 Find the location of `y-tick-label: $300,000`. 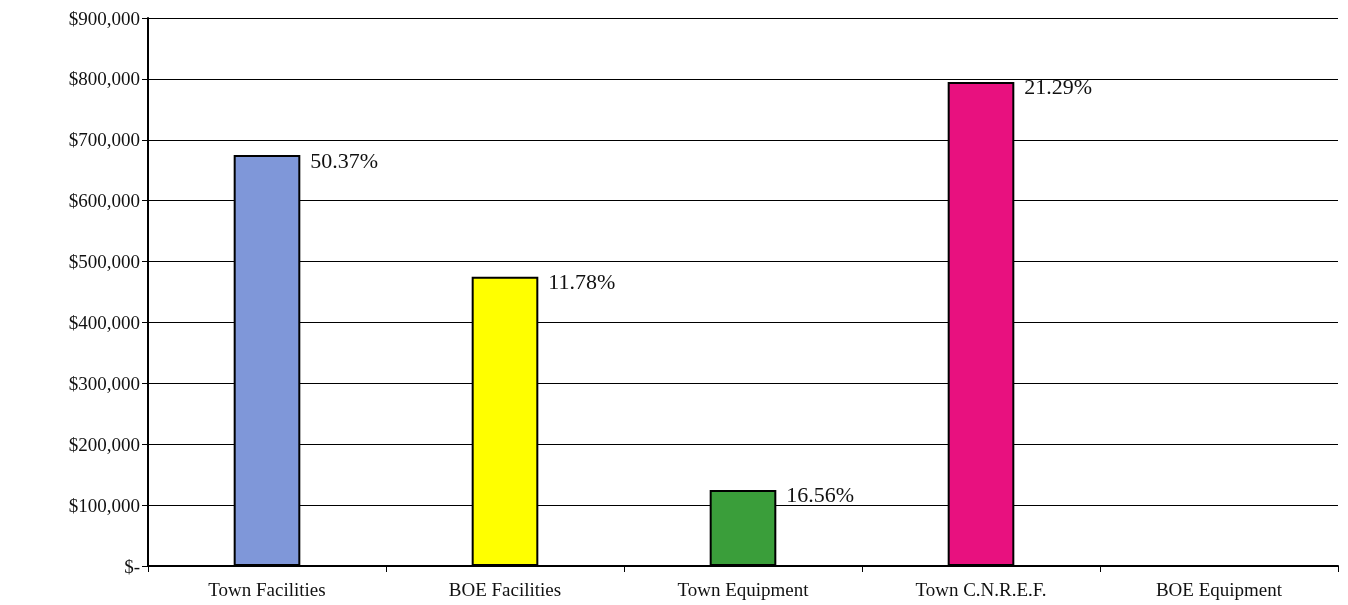

y-tick-label: $300,000 is located at coordinates (104, 383).